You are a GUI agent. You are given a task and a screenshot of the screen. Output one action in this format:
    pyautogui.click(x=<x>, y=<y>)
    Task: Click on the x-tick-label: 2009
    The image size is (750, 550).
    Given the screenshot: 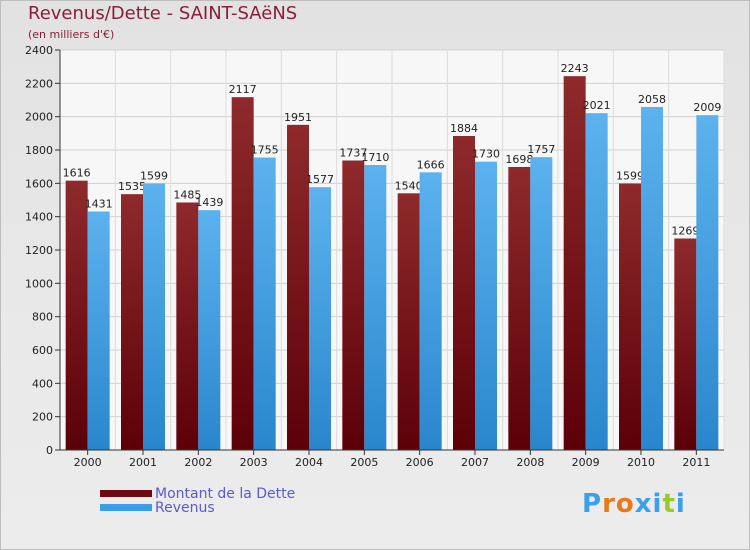 What is the action you would take?
    pyautogui.click(x=586, y=462)
    